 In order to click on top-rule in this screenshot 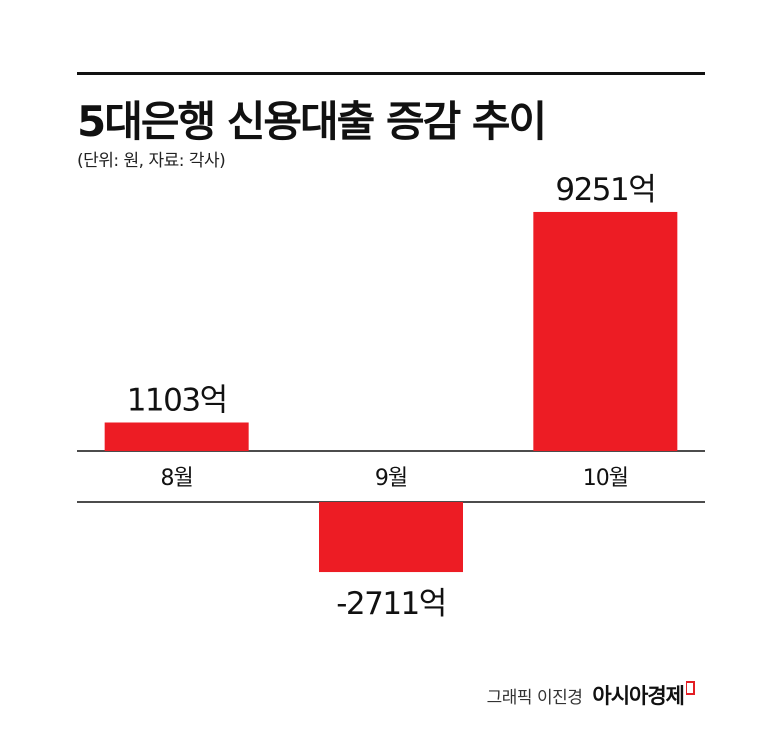, I will do `click(391, 73)`.